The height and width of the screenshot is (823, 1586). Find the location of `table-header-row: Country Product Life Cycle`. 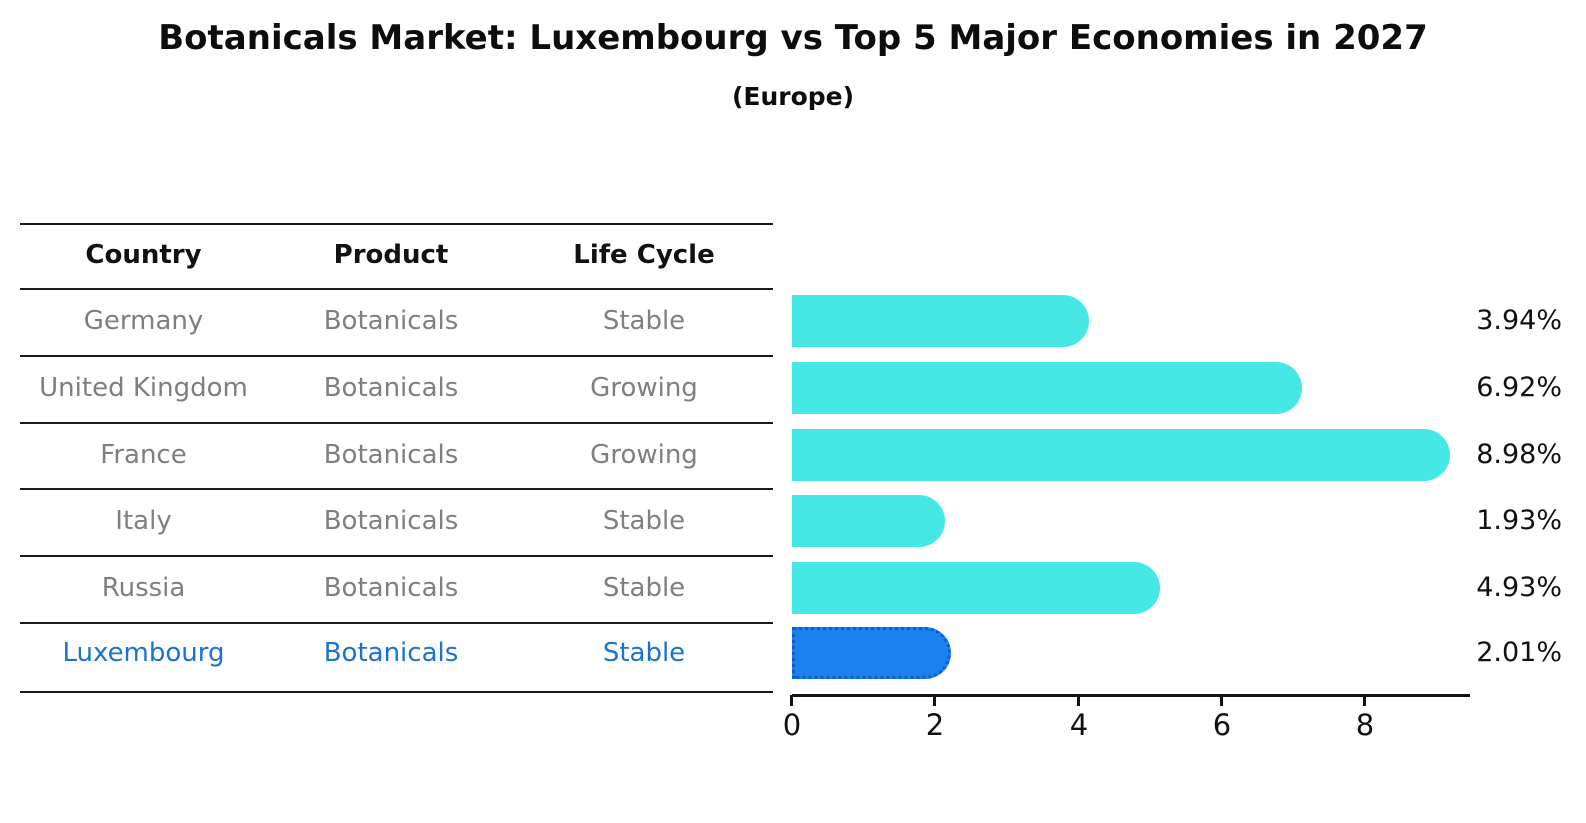

table-header-row: Country Product Life Cycle is located at coordinates (396, 255).